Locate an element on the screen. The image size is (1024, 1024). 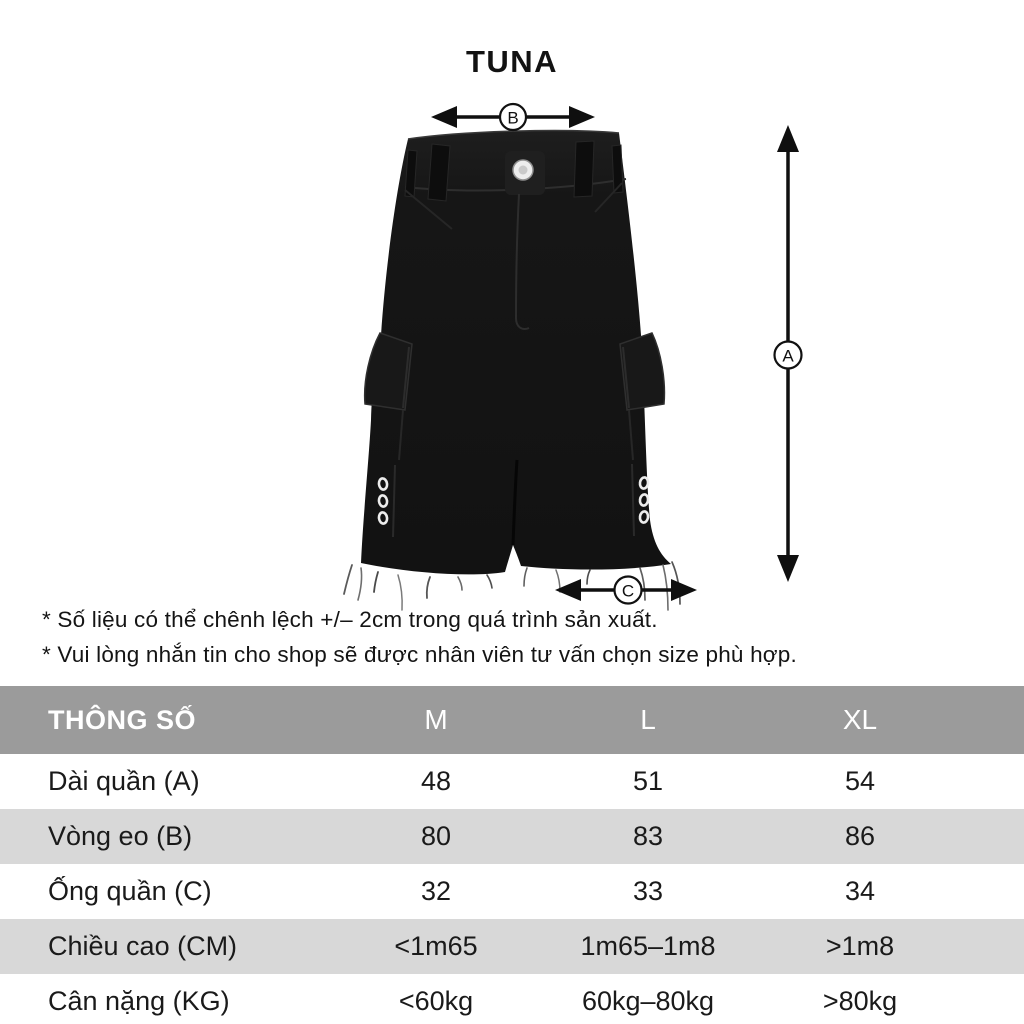
belt-loops is located at coordinates (514, 171).